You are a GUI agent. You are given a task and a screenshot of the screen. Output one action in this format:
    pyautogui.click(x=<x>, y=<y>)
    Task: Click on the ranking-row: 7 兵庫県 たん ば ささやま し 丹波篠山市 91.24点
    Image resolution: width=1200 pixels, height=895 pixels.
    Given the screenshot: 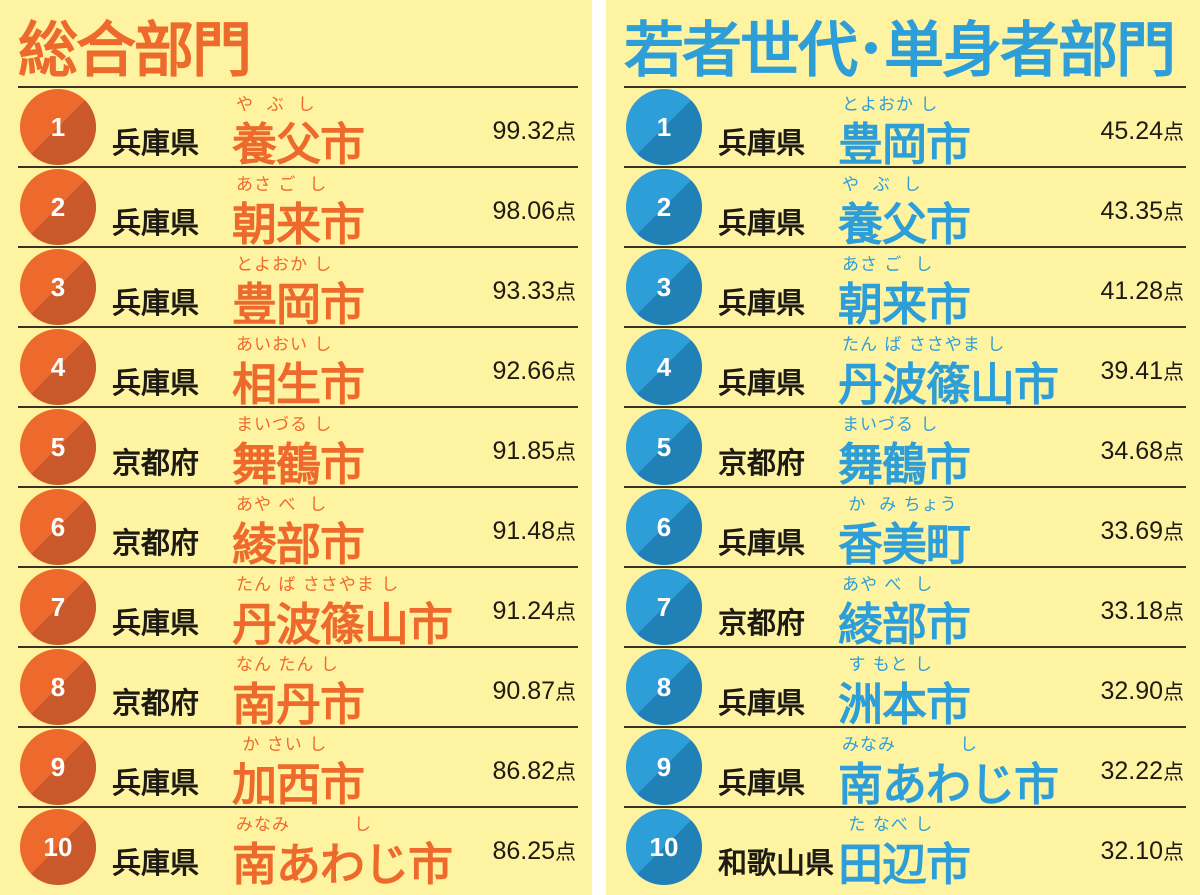 What is the action you would take?
    pyautogui.click(x=296, y=608)
    